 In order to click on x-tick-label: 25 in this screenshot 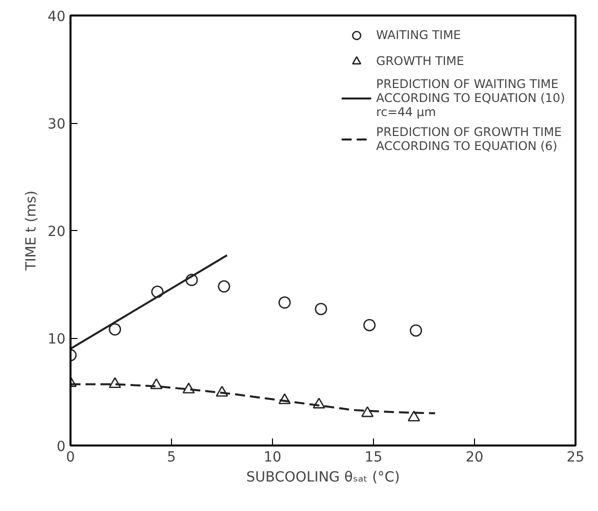, I will do `click(575, 458)`.